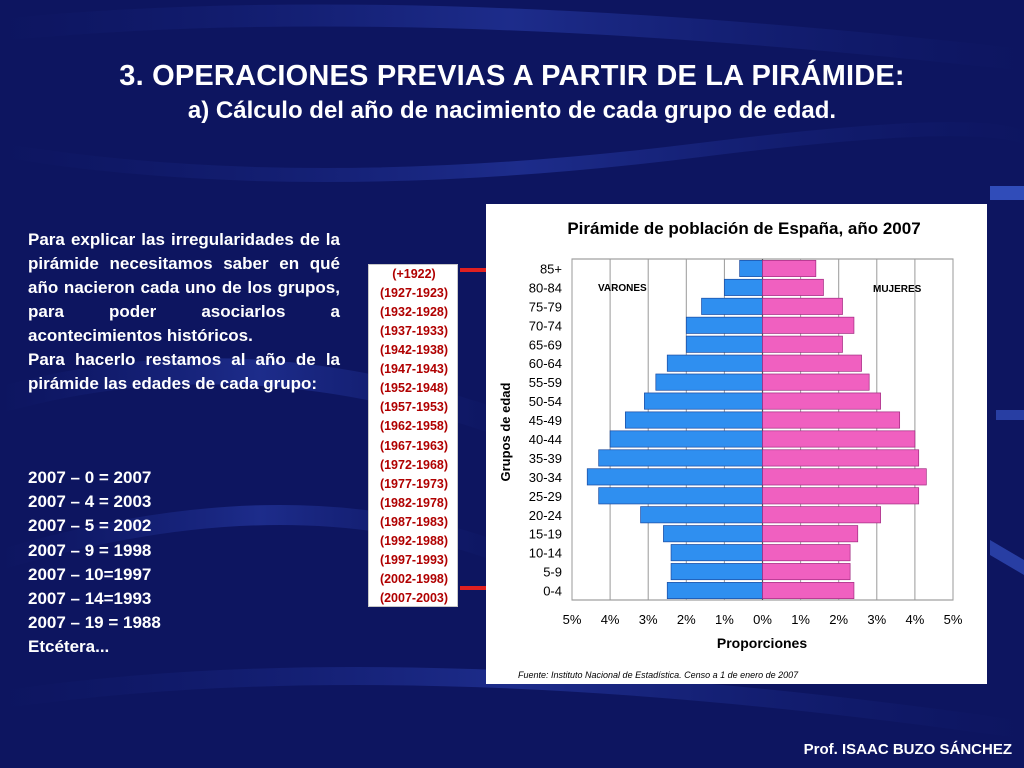  I want to click on birth-year-label: (1982-1978), so click(414, 502).